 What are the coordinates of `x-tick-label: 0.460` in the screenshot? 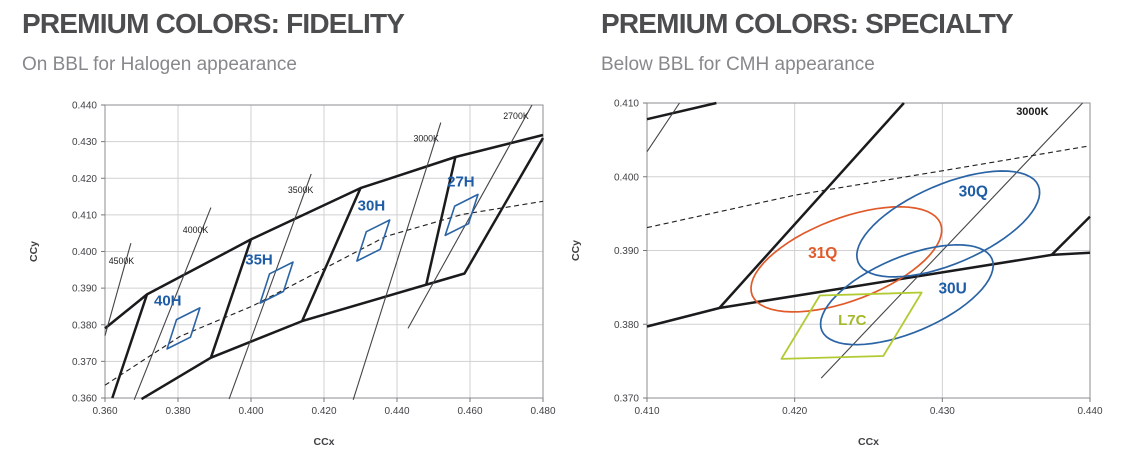 It's located at (469, 411).